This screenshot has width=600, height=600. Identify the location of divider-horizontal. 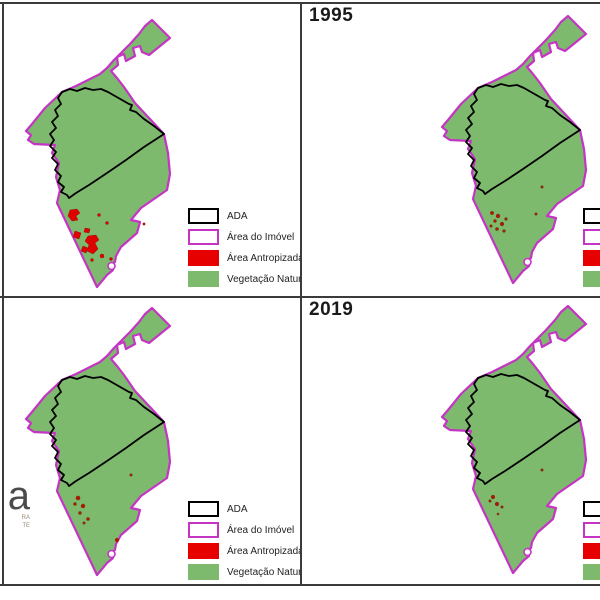
(300, 297).